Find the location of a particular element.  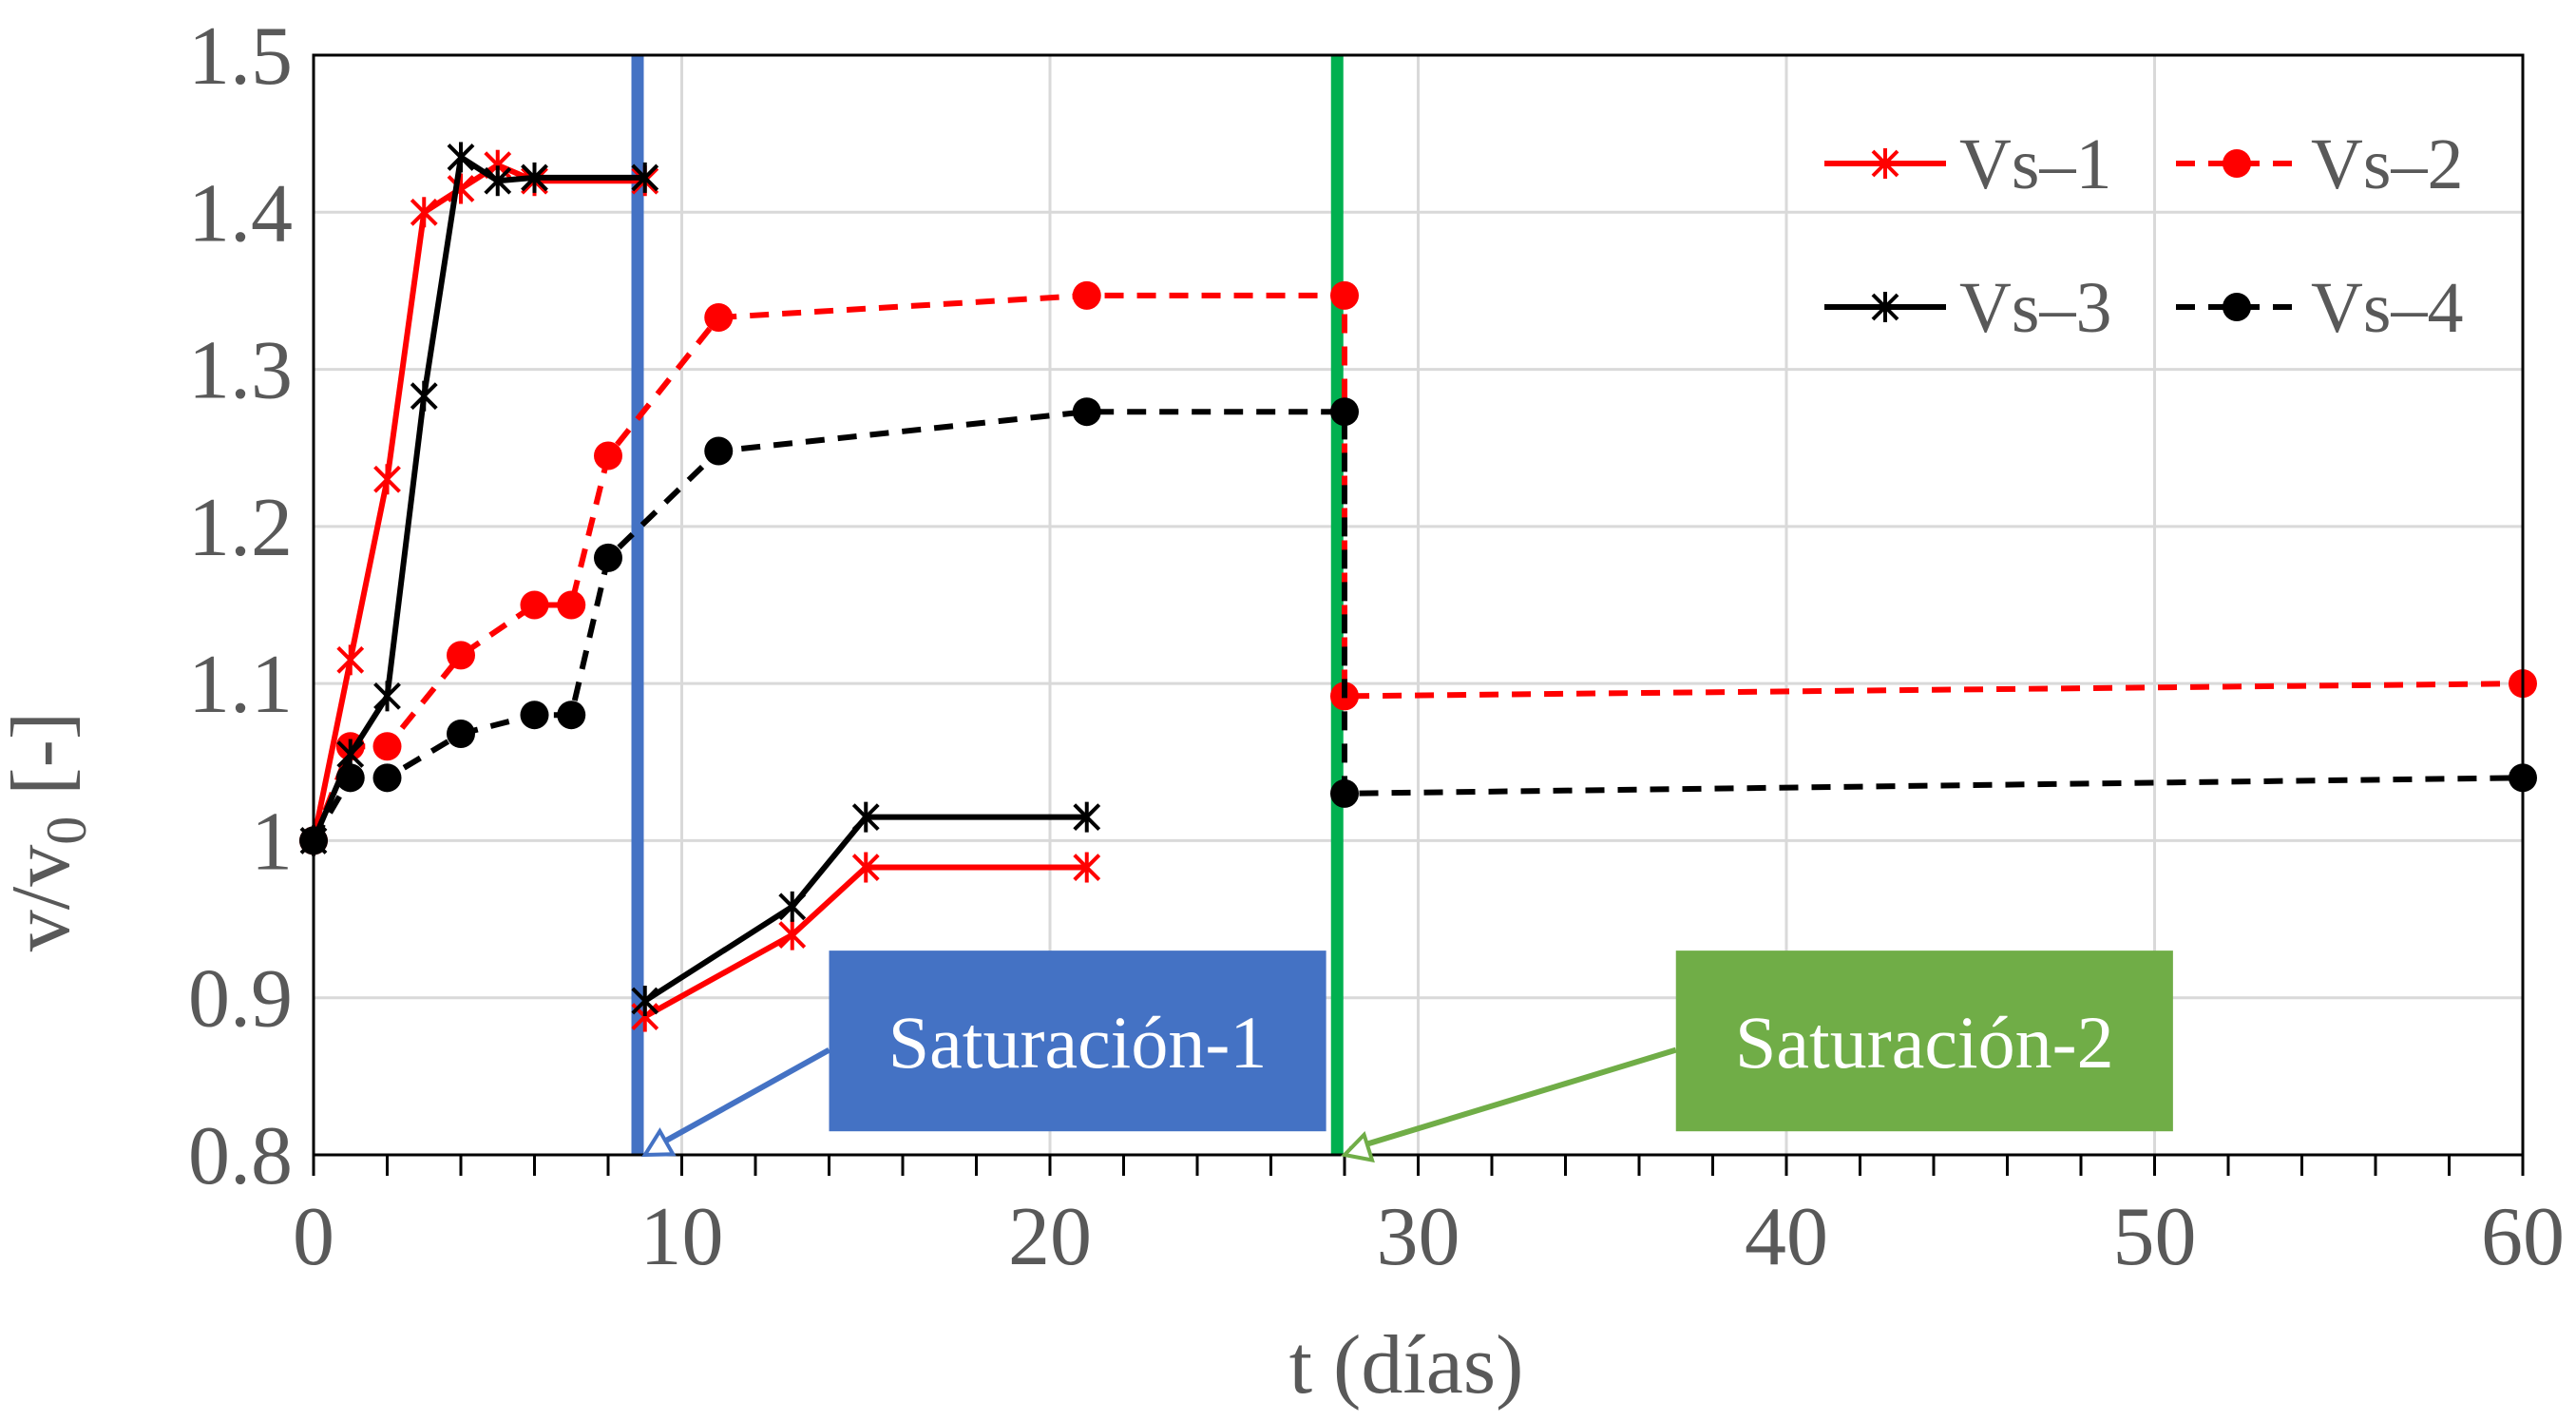

series-vs1-line is located at coordinates (865, 942).